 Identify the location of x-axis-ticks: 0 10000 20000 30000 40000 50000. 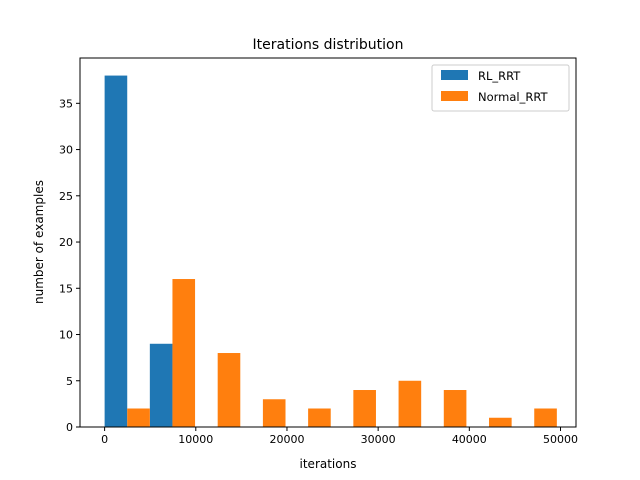
(339, 436).